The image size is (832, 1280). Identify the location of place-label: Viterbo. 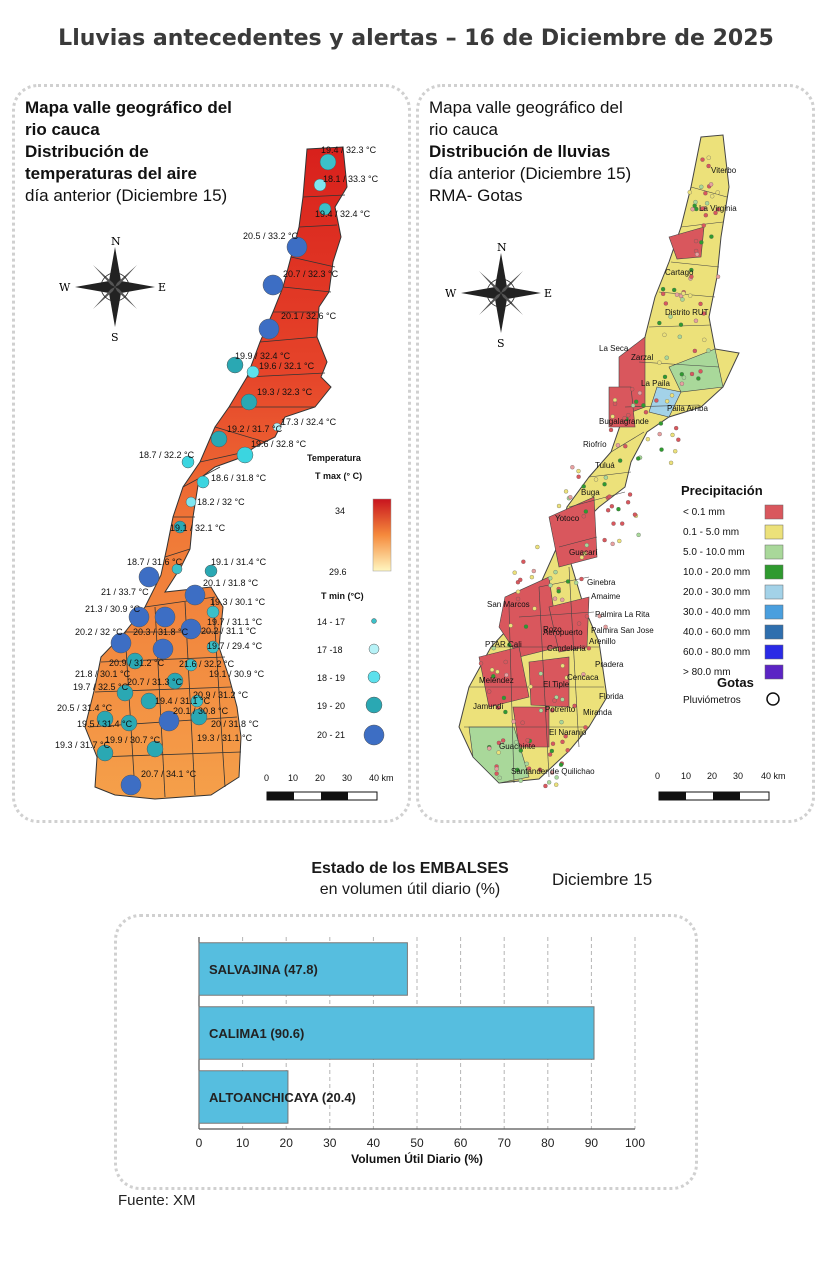
(724, 170).